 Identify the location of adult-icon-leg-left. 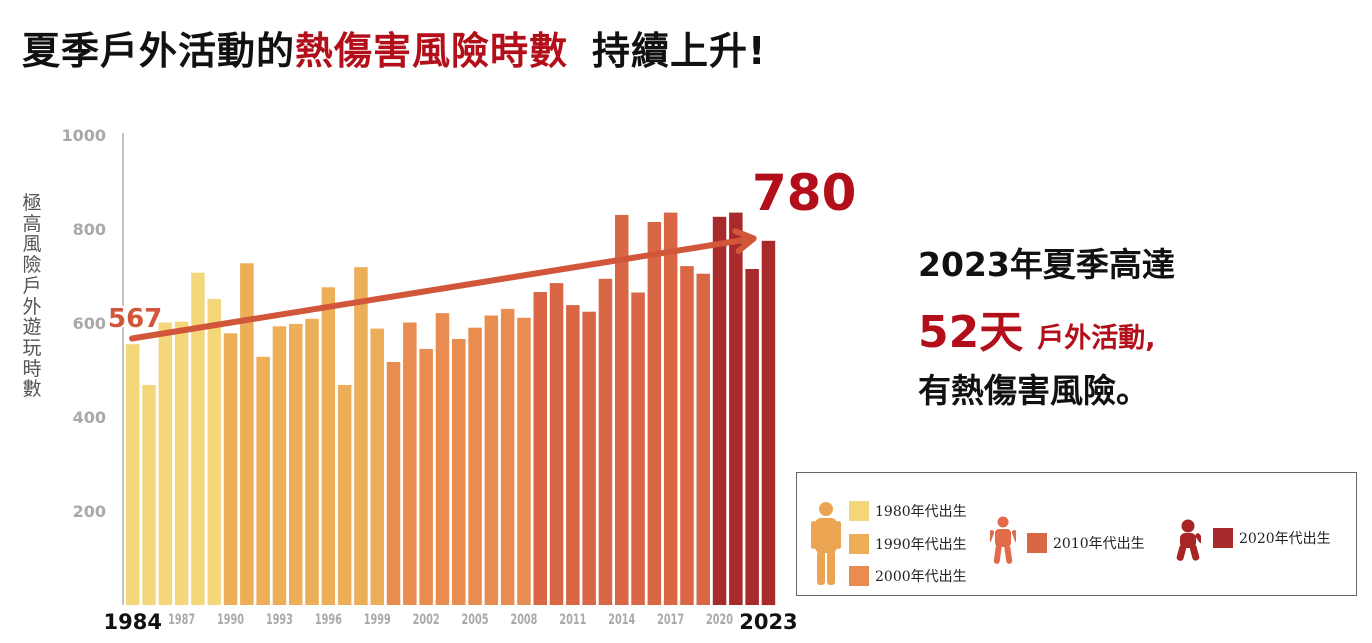
(821, 568).